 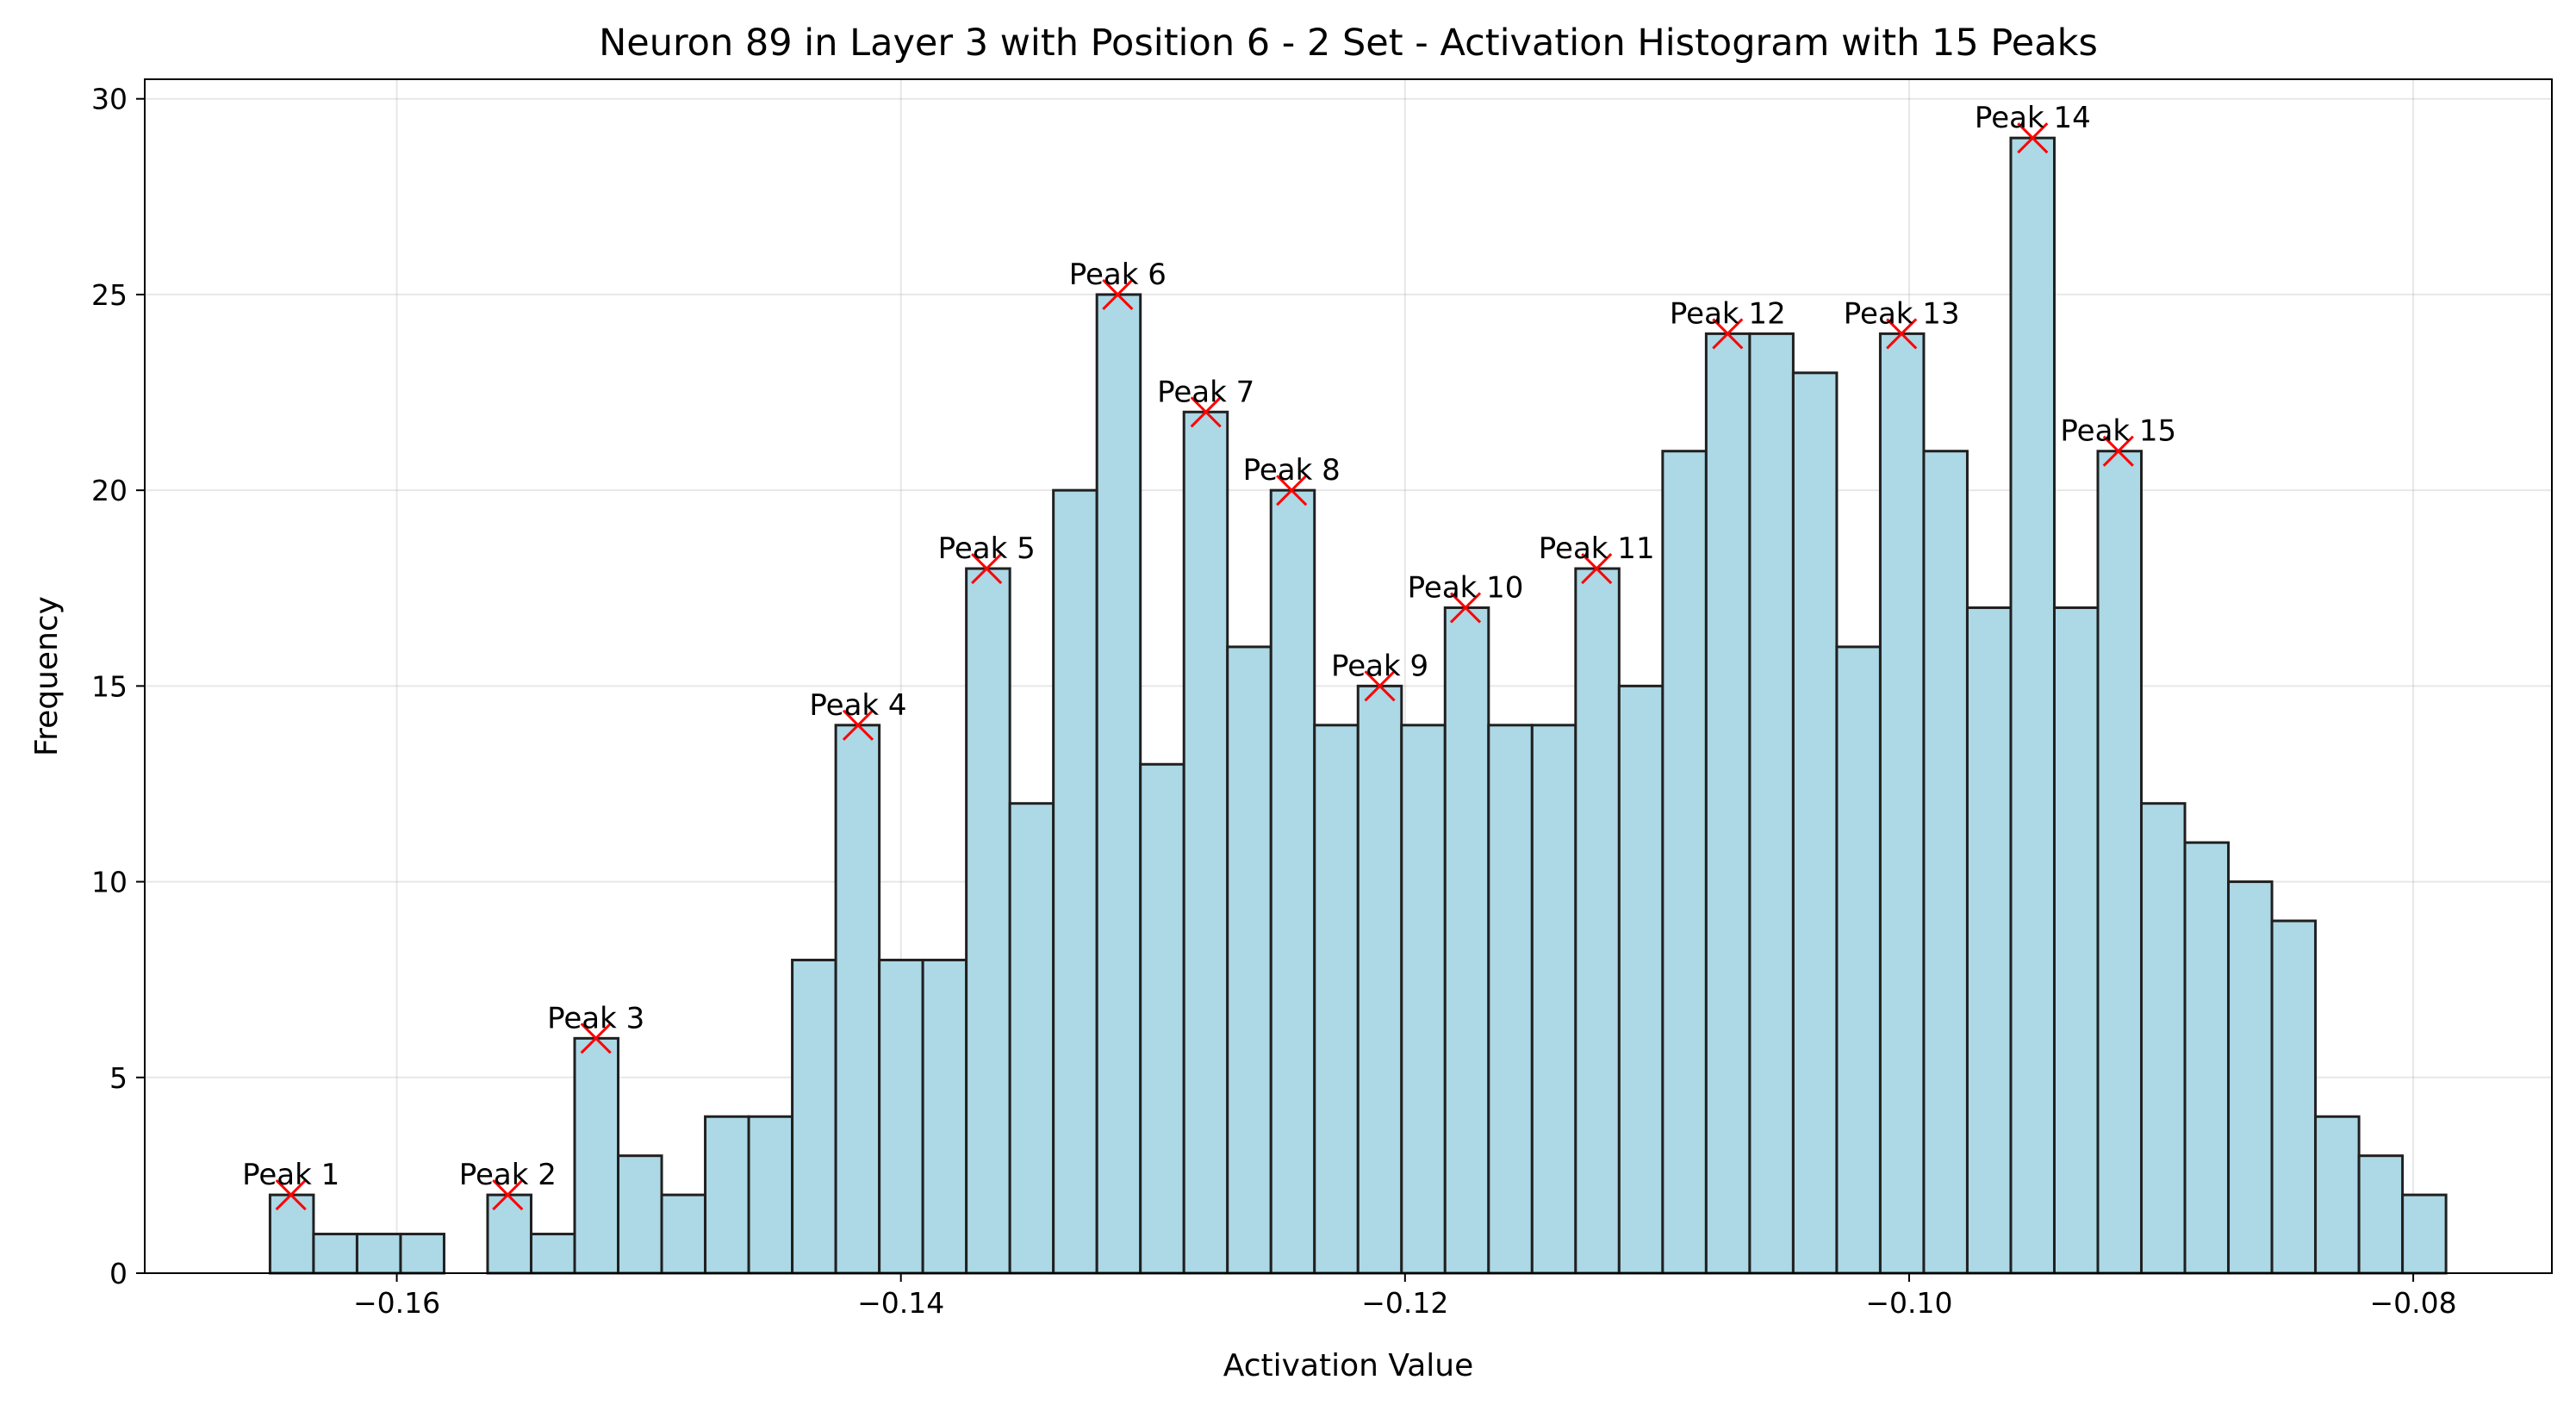 What do you see at coordinates (2414, 1303) in the screenshot?
I see `x-tick-label: −0.08` at bounding box center [2414, 1303].